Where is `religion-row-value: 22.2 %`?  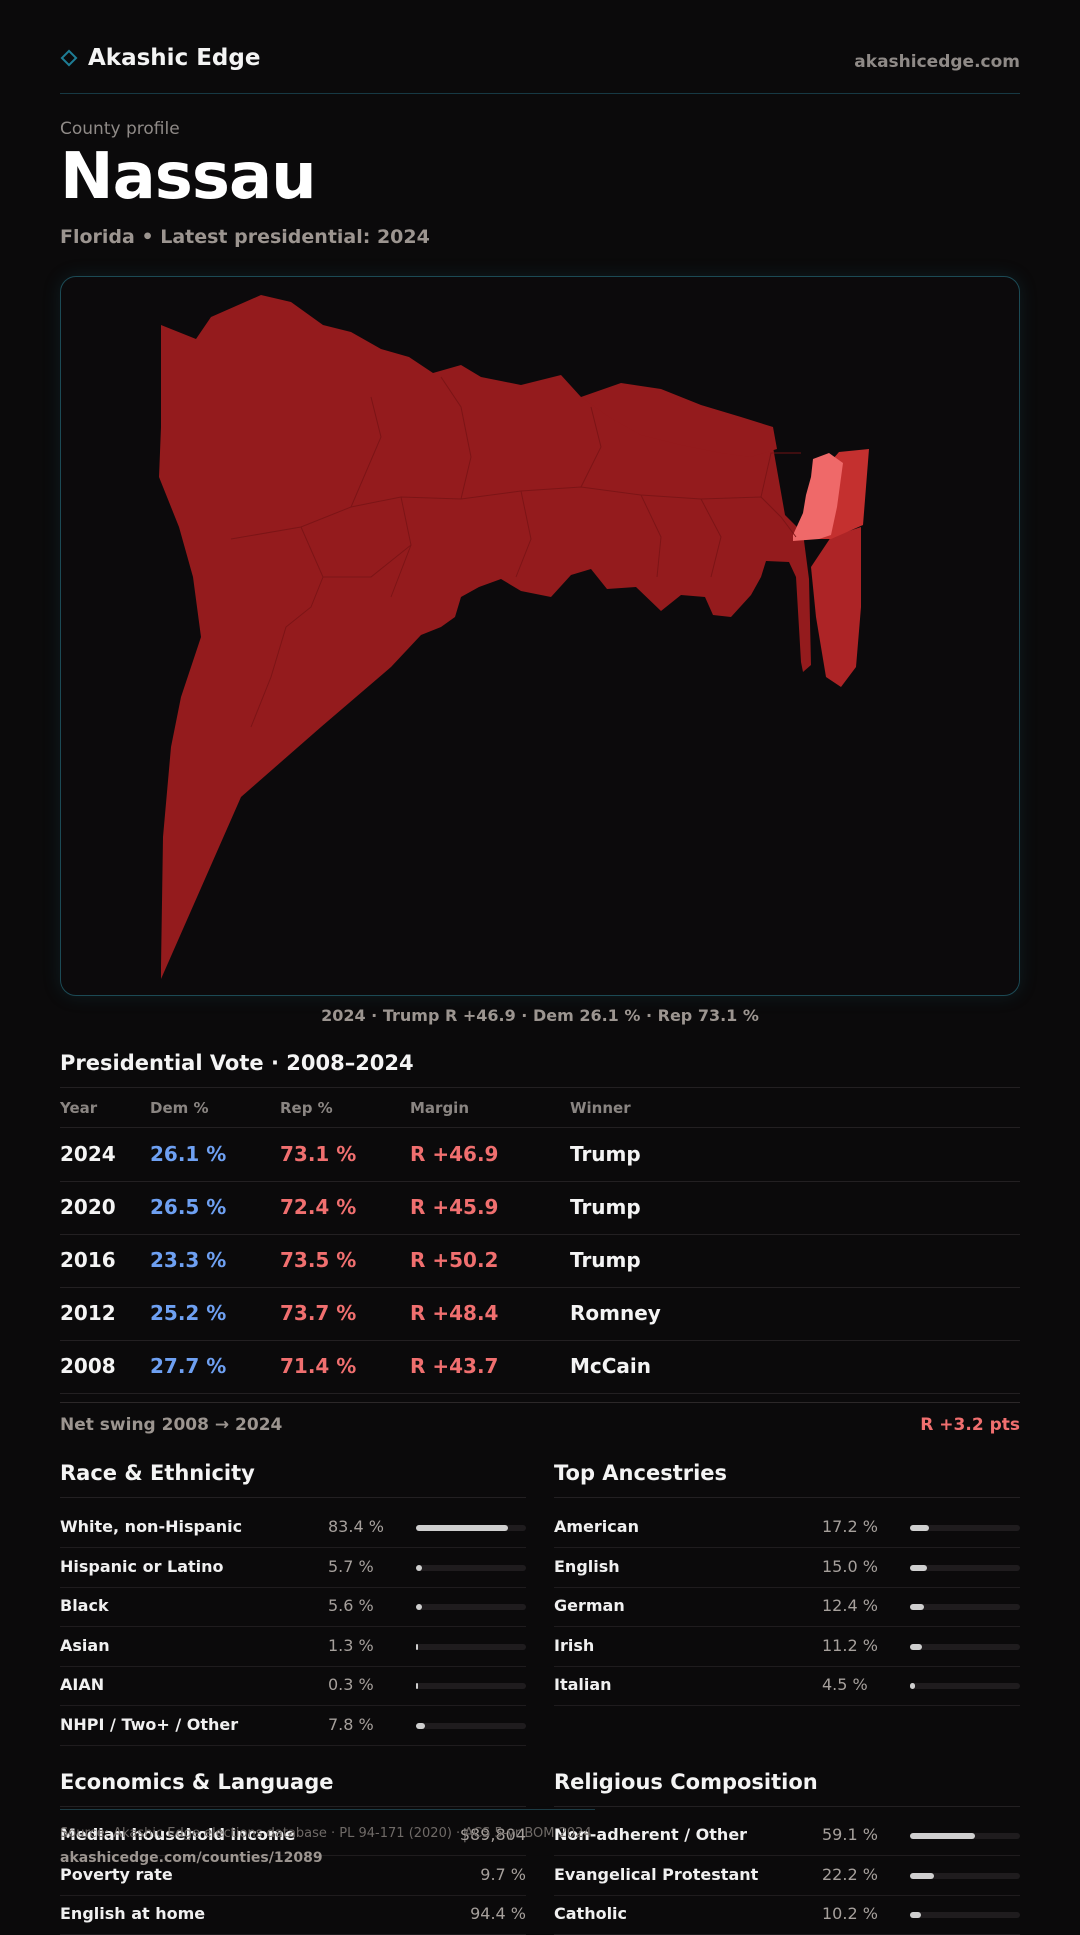
religion-row-value: 22.2 % is located at coordinates (850, 1874).